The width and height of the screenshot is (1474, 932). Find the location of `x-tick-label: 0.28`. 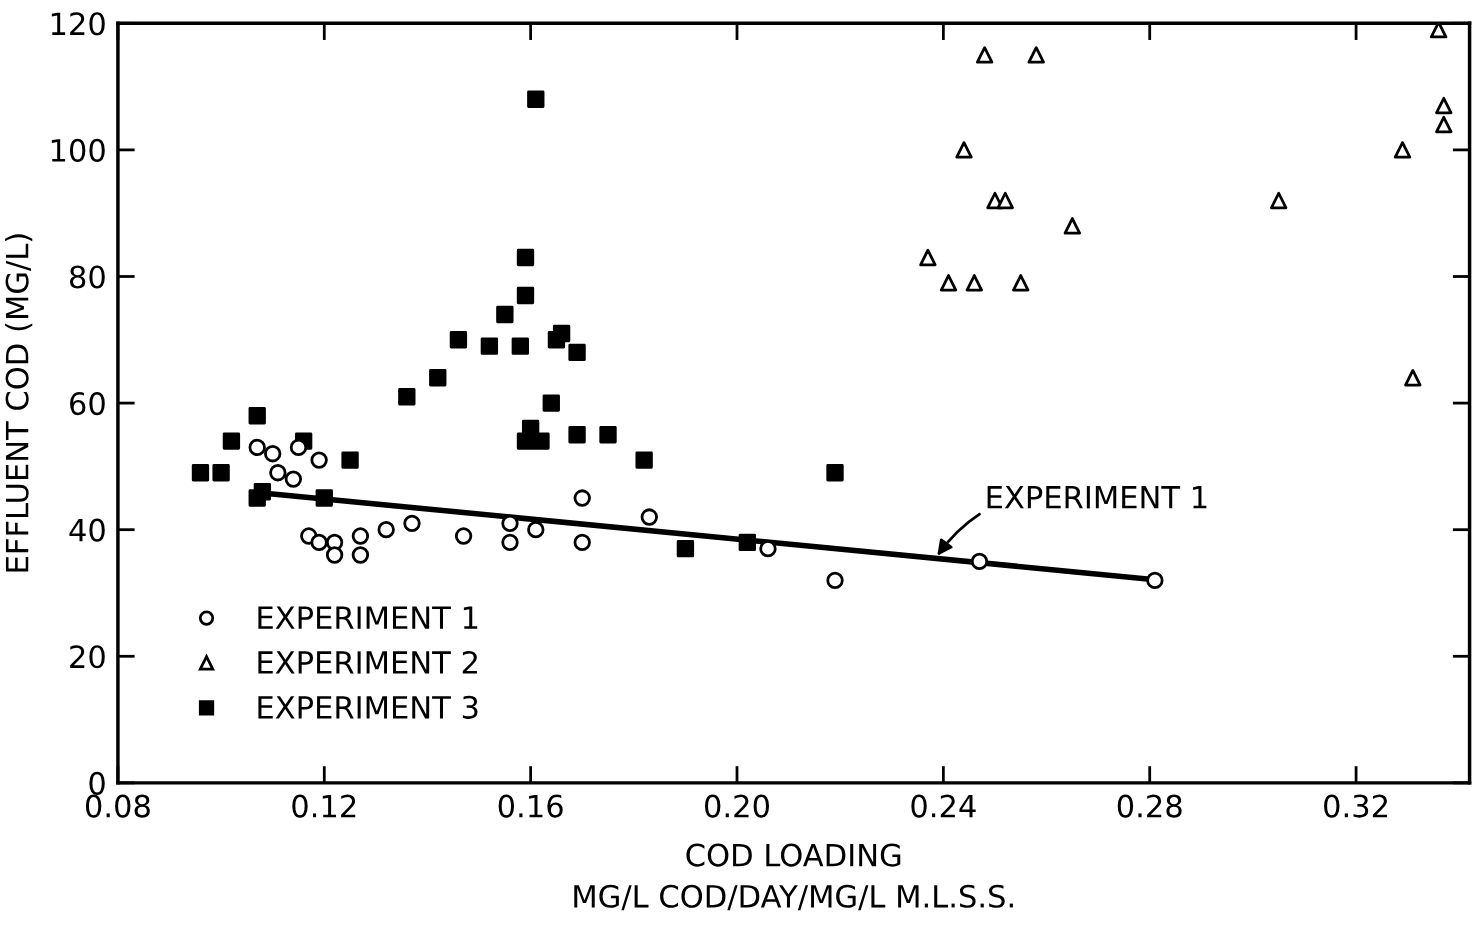

x-tick-label: 0.28 is located at coordinates (1149, 806).